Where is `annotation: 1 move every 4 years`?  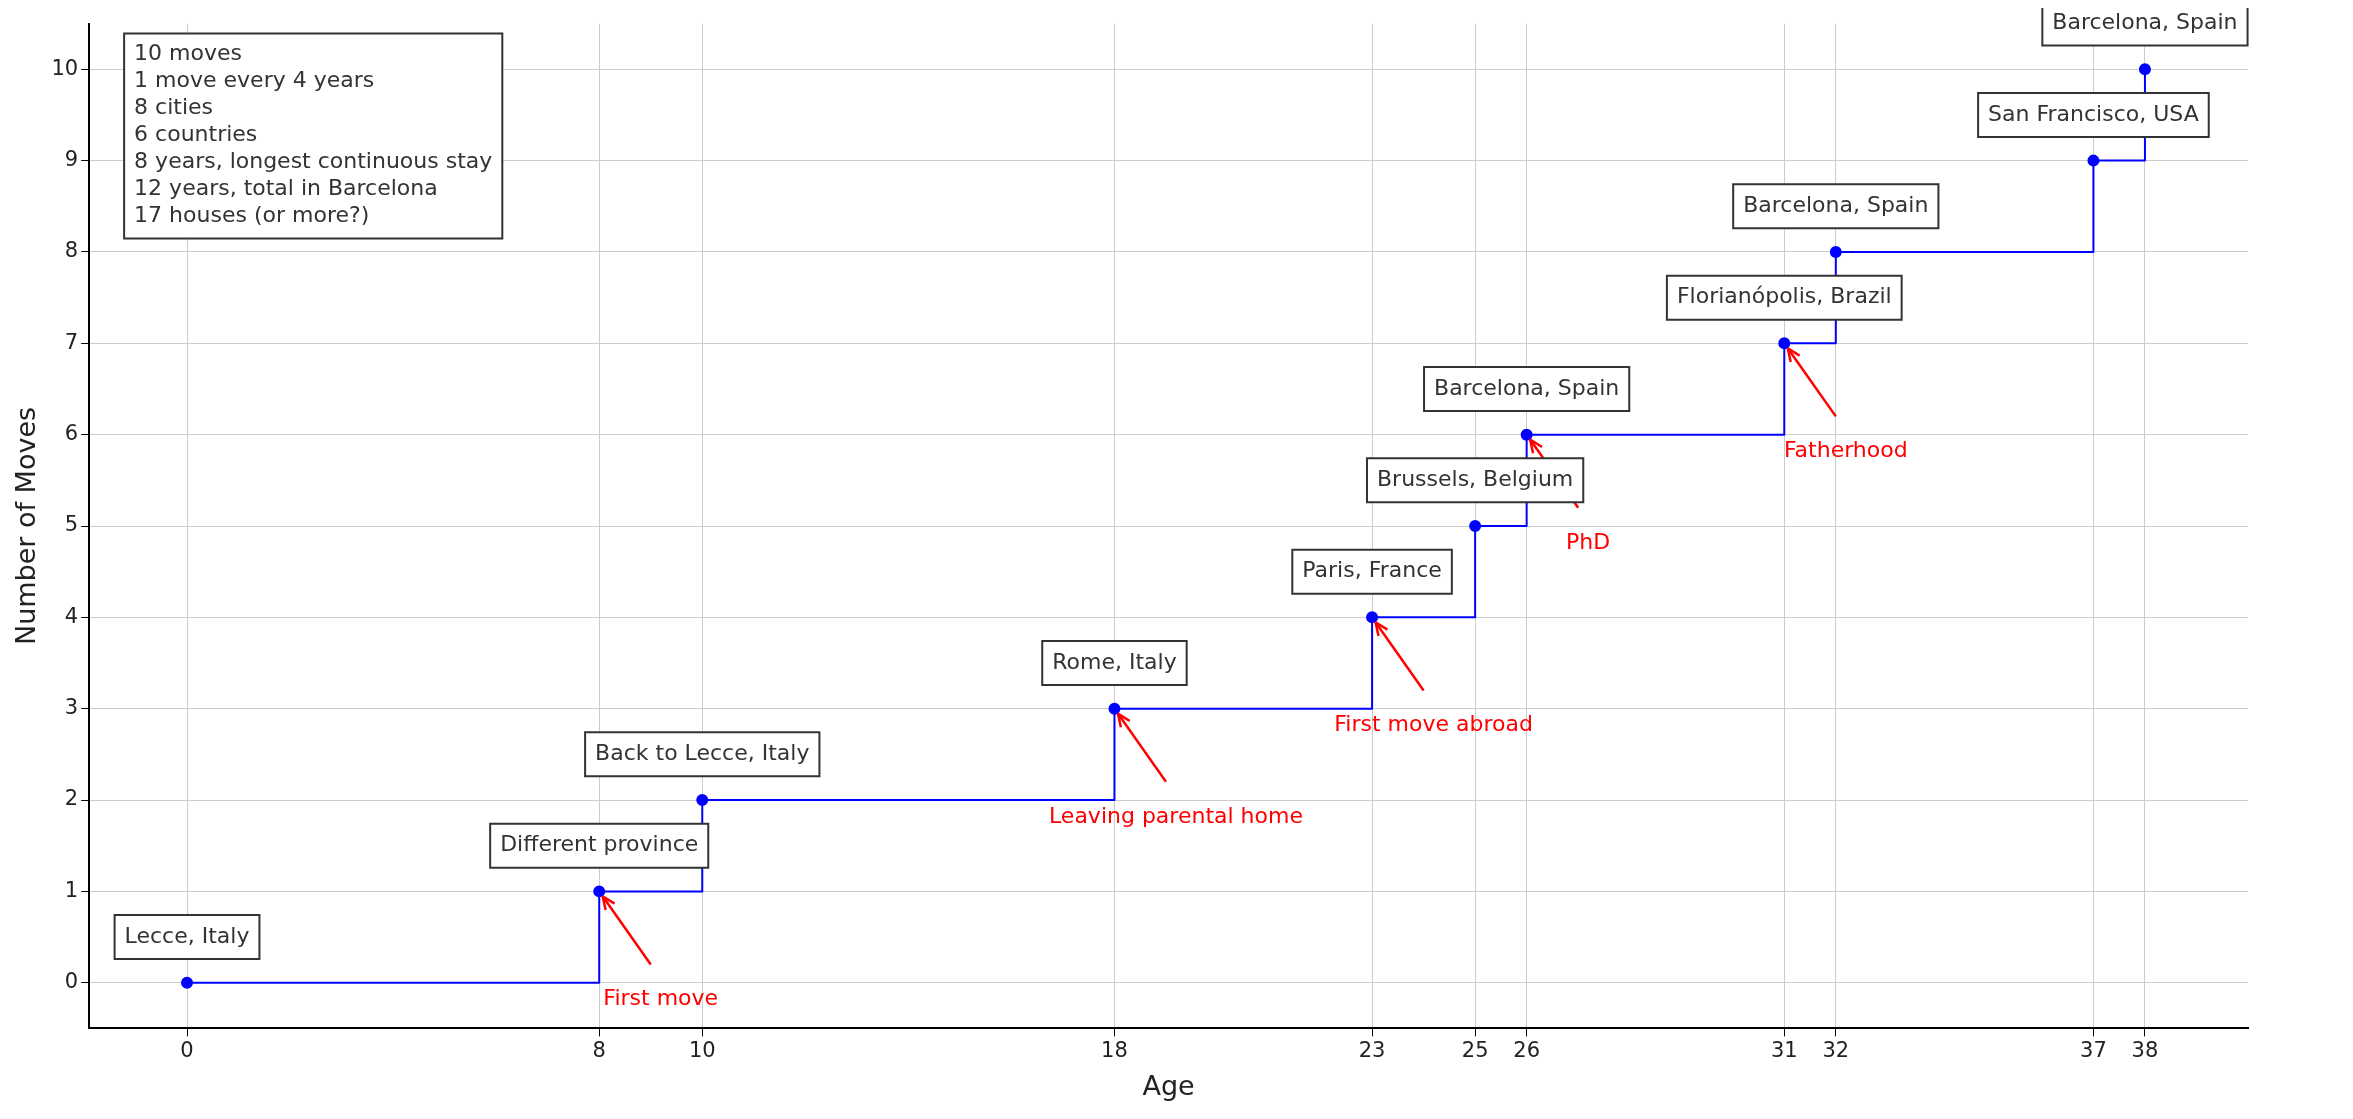
annotation: 1 move every 4 years is located at coordinates (254, 80).